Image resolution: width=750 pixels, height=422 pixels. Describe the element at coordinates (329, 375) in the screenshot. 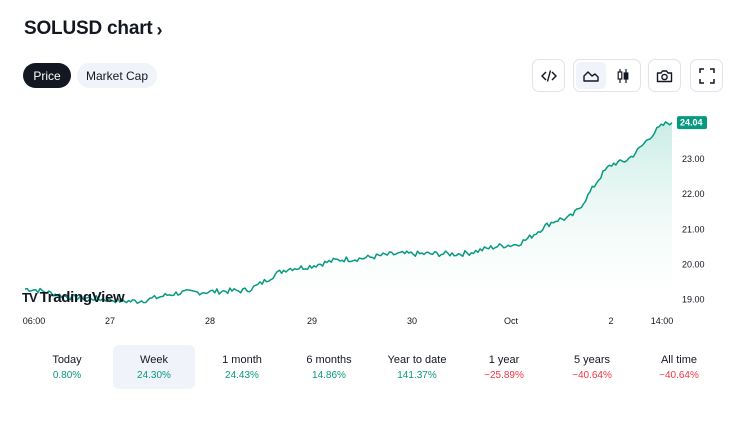

I see `period-change: 14.86%` at that location.